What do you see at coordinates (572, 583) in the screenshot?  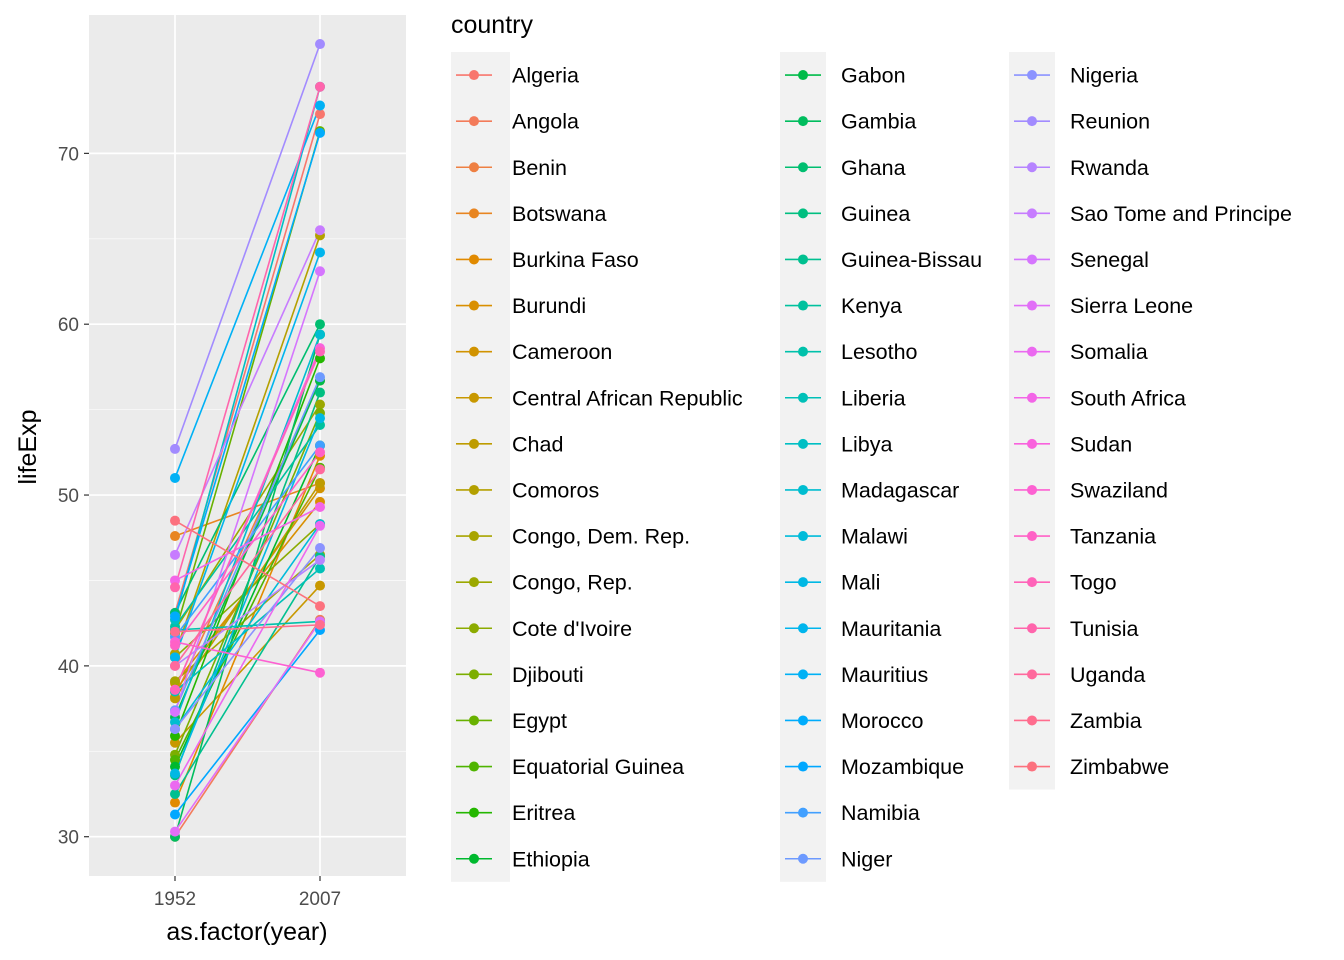 I see `legend-label: Congo, Rep.` at bounding box center [572, 583].